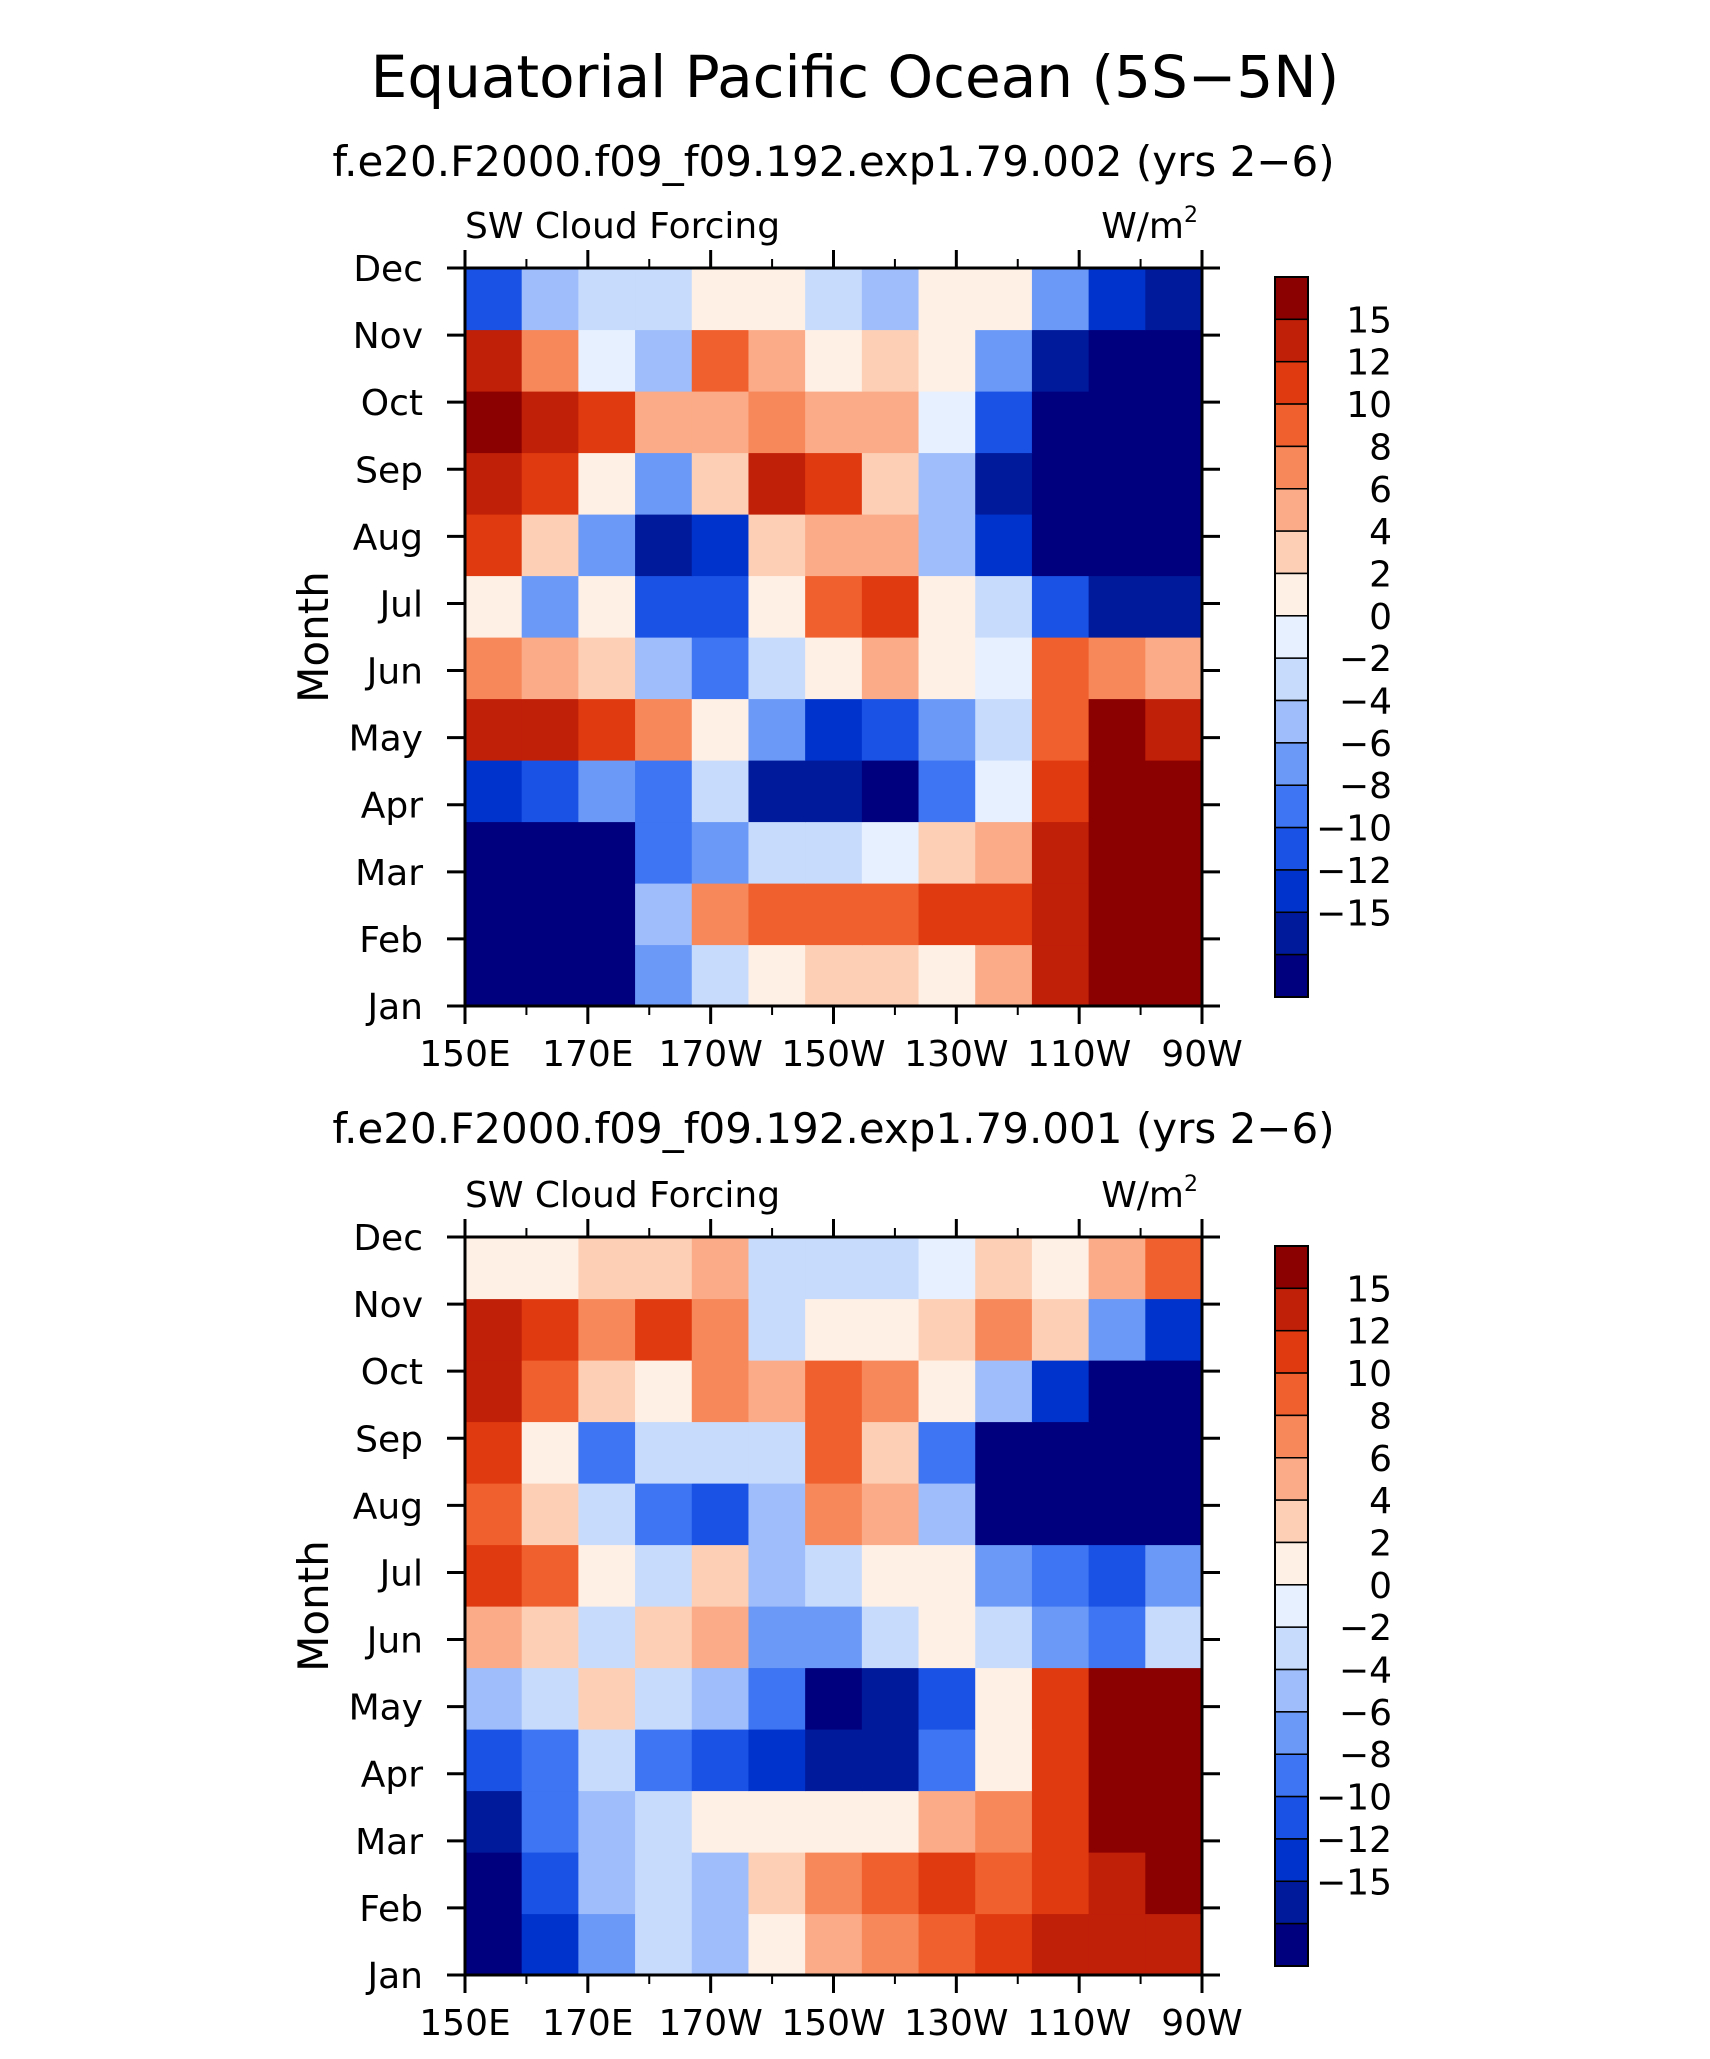 The image size is (1710, 2059). Describe the element at coordinates (394, 672) in the screenshot. I see `y-tick-label: Jun` at that location.